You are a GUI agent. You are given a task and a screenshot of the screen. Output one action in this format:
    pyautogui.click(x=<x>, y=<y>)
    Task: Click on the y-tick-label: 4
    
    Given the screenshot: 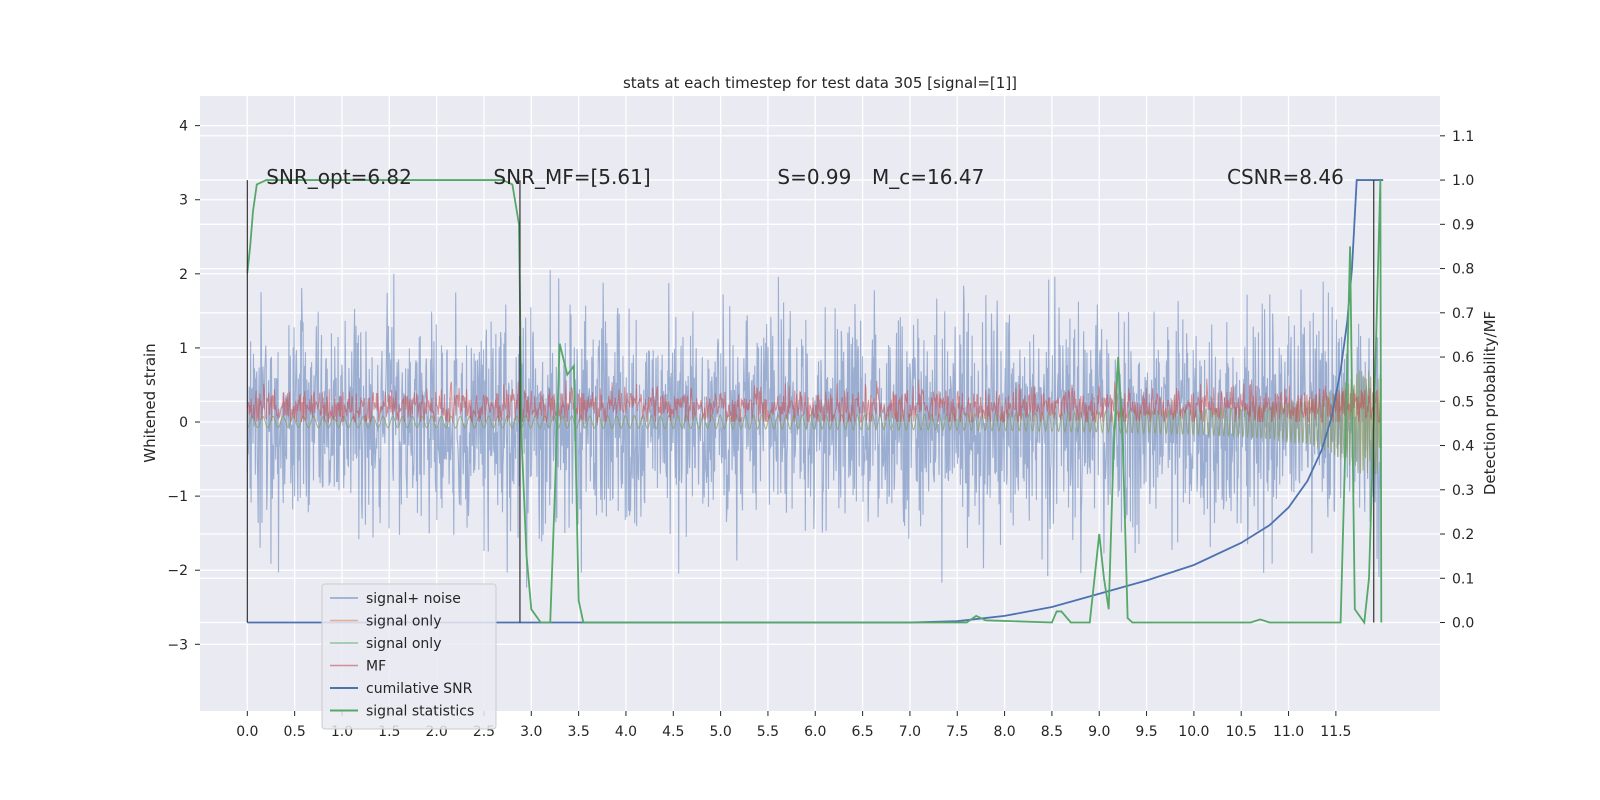 What is the action you would take?
    pyautogui.click(x=183, y=127)
    